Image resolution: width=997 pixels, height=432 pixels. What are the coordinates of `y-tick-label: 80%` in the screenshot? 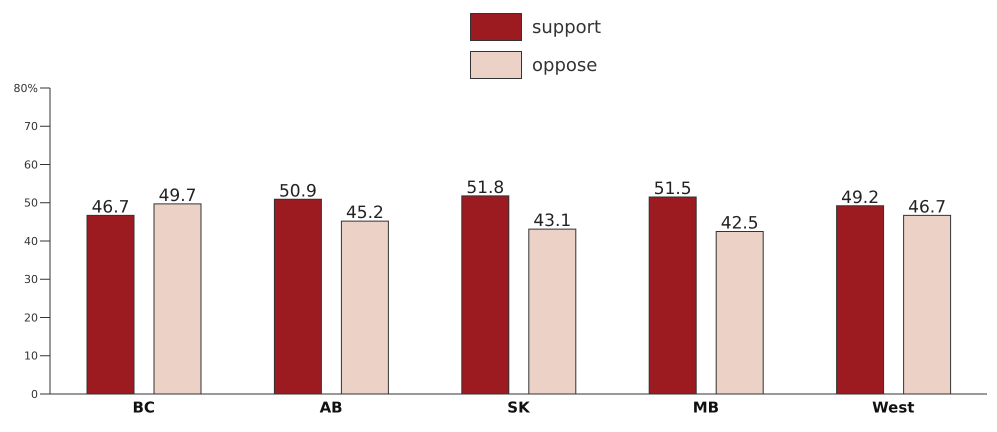 It's located at (26, 88).